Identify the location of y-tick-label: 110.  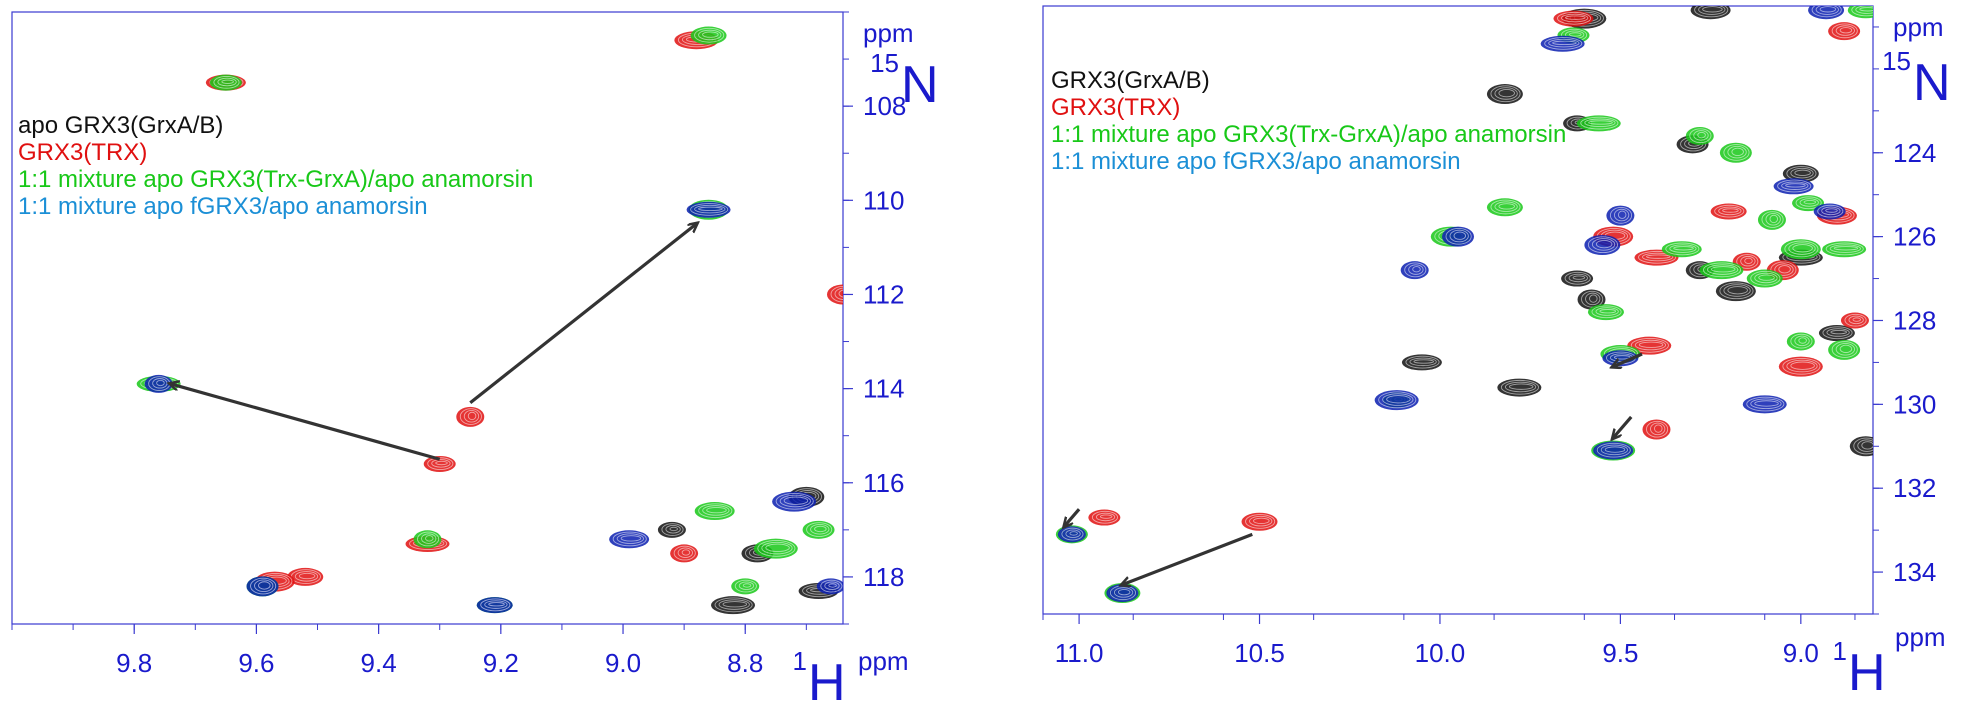
(883, 200).